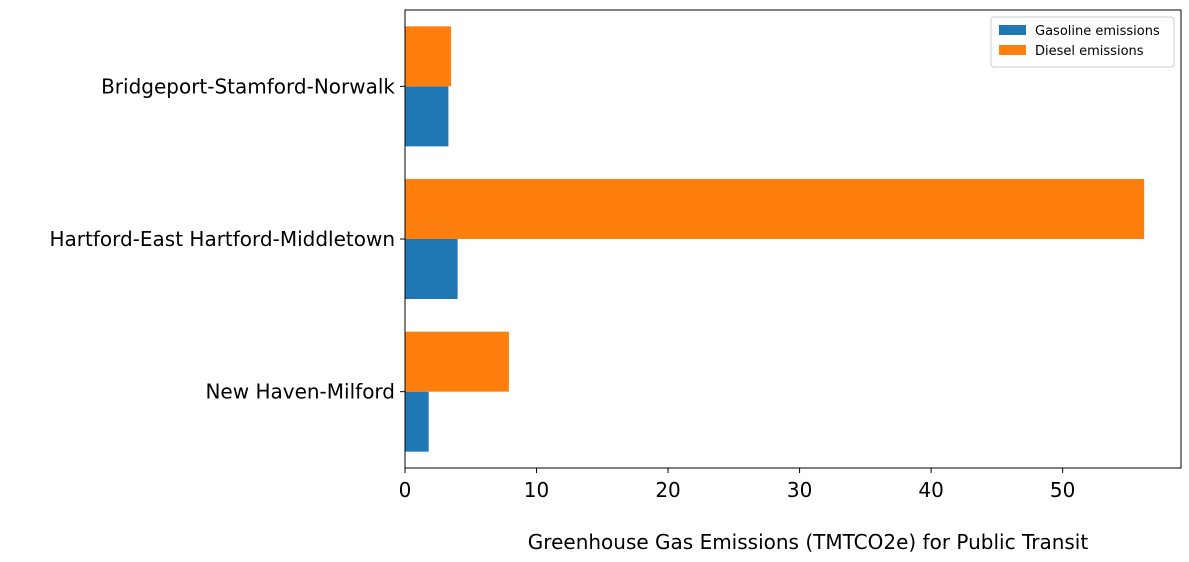  Describe the element at coordinates (222, 239) in the screenshot. I see `y-tick-label: Hartford-East Hartford-Middletown` at that location.